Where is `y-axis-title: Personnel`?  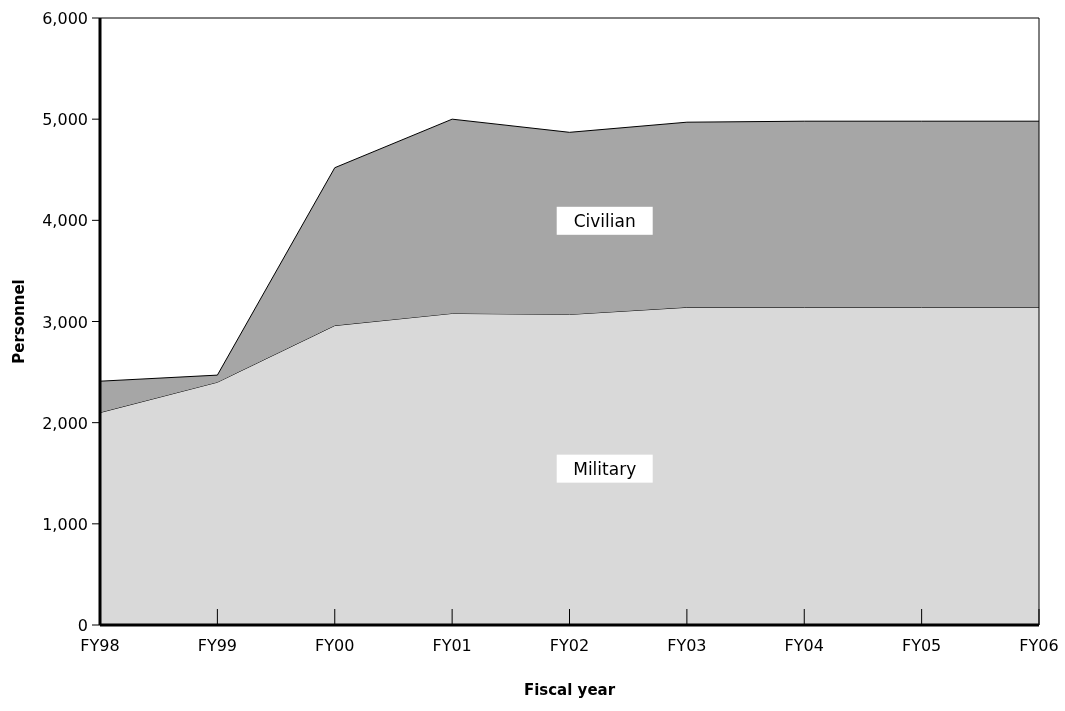 y-axis-title: Personnel is located at coordinates (19, 321).